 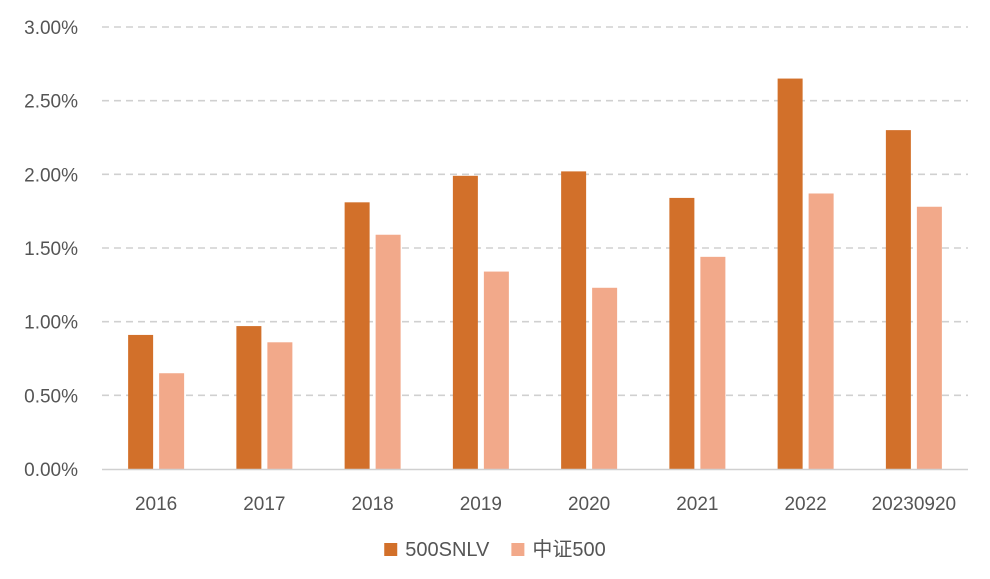 What do you see at coordinates (264, 504) in the screenshot?
I see `x-tick-label: 2017` at bounding box center [264, 504].